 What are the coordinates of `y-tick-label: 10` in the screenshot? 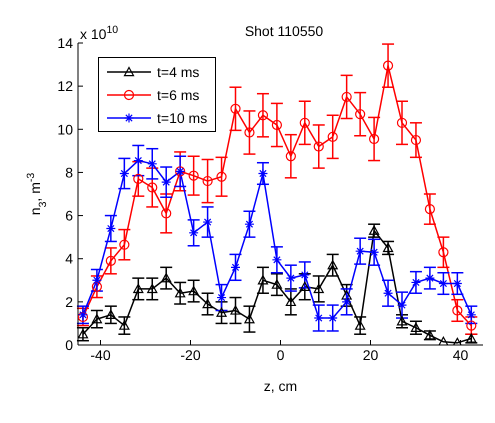 It's located at (65, 129).